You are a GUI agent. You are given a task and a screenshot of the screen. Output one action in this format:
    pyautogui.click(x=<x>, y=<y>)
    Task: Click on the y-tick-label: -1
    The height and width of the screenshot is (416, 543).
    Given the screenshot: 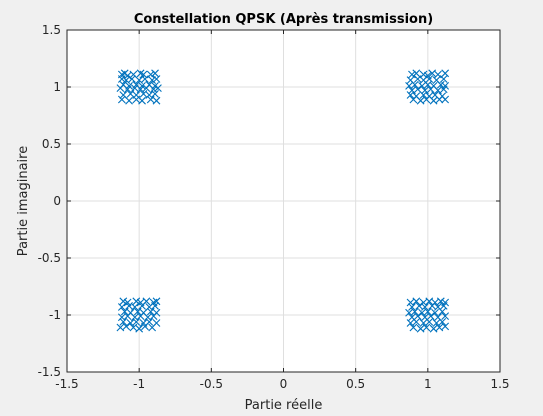 What is the action you would take?
    pyautogui.click(x=55, y=315)
    